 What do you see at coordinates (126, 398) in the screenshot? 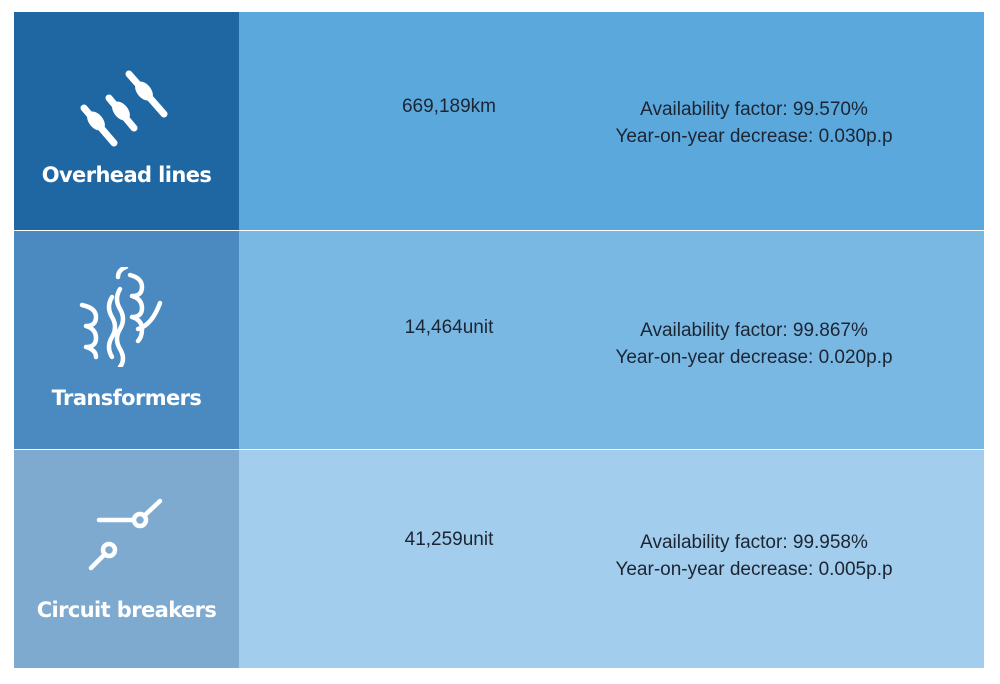
I see `category-label: Transformers` at bounding box center [126, 398].